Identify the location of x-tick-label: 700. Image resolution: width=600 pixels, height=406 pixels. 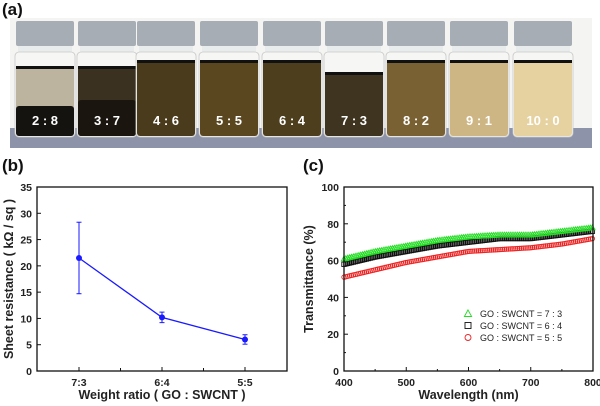
(531, 383).